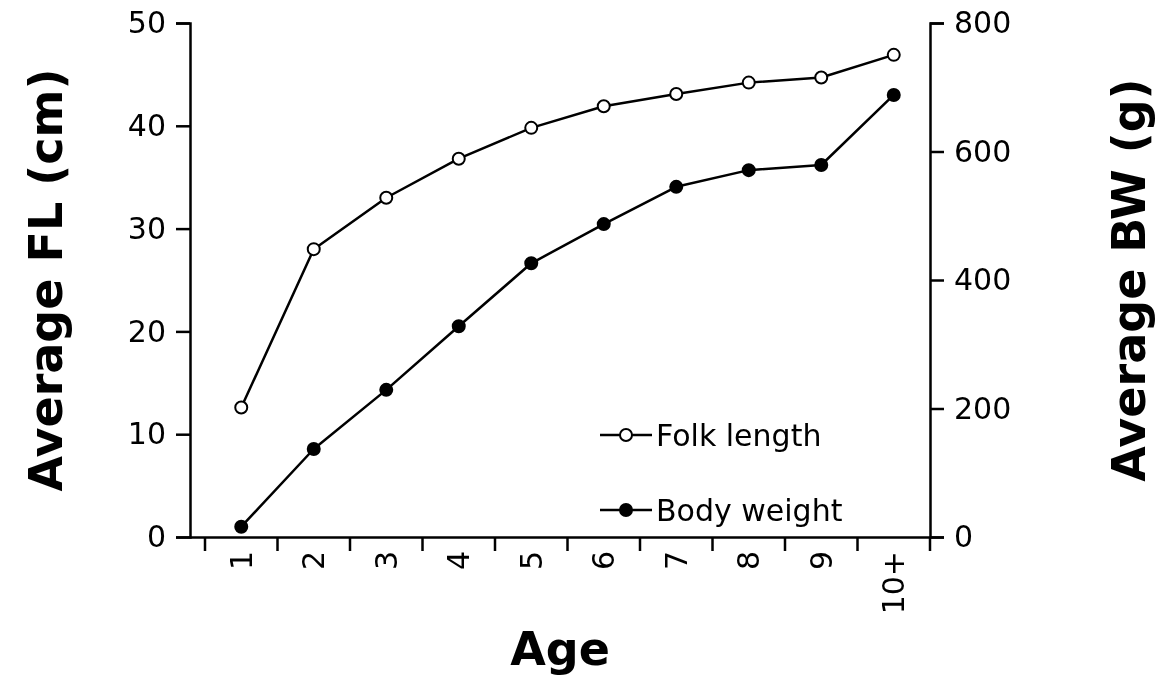 The image size is (1171, 675). I want to click on y-axis-title: Average FL (cm), so click(46, 280).